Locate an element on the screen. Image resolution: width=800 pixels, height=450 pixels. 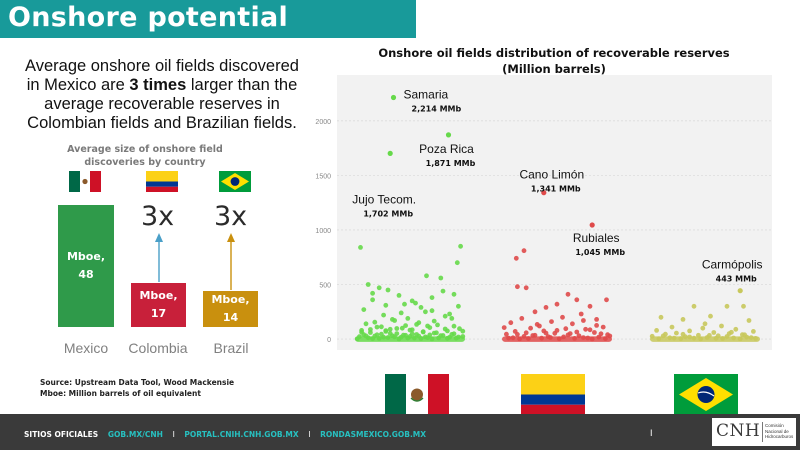
bar-category-mexico: Mexico is located at coordinates (86, 348).